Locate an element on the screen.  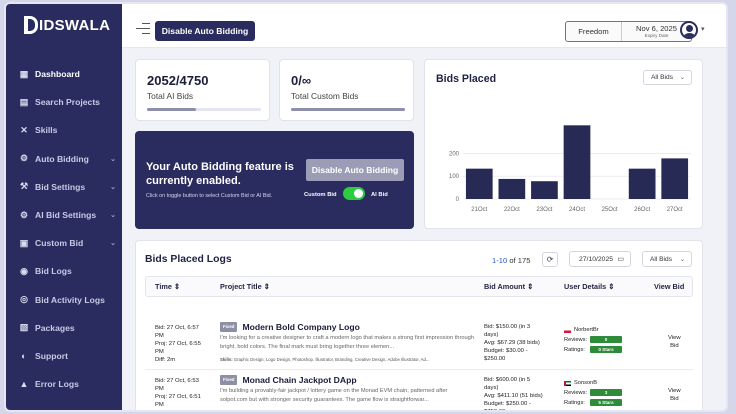
sidebar-item-error-logs: ▲ Error Logs is located at coordinates (64, 384).